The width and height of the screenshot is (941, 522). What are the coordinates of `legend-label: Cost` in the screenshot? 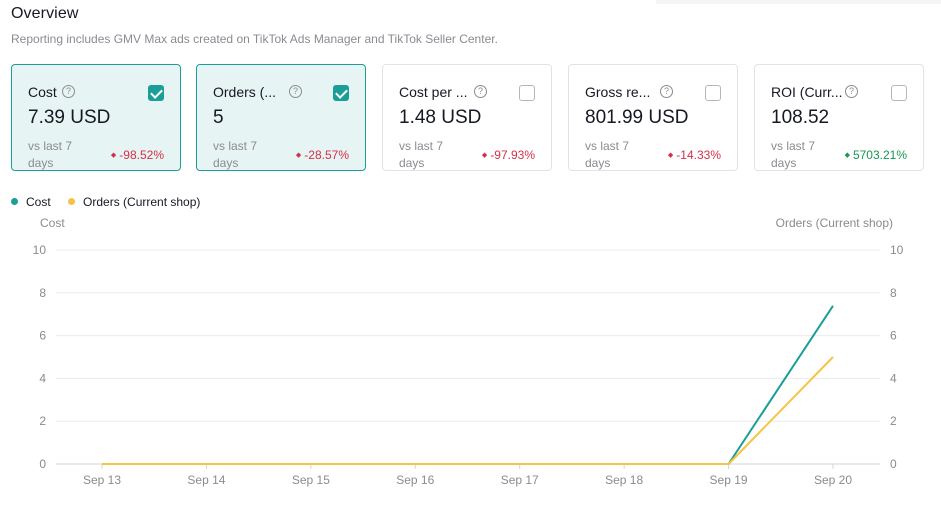 It's located at (38, 202).